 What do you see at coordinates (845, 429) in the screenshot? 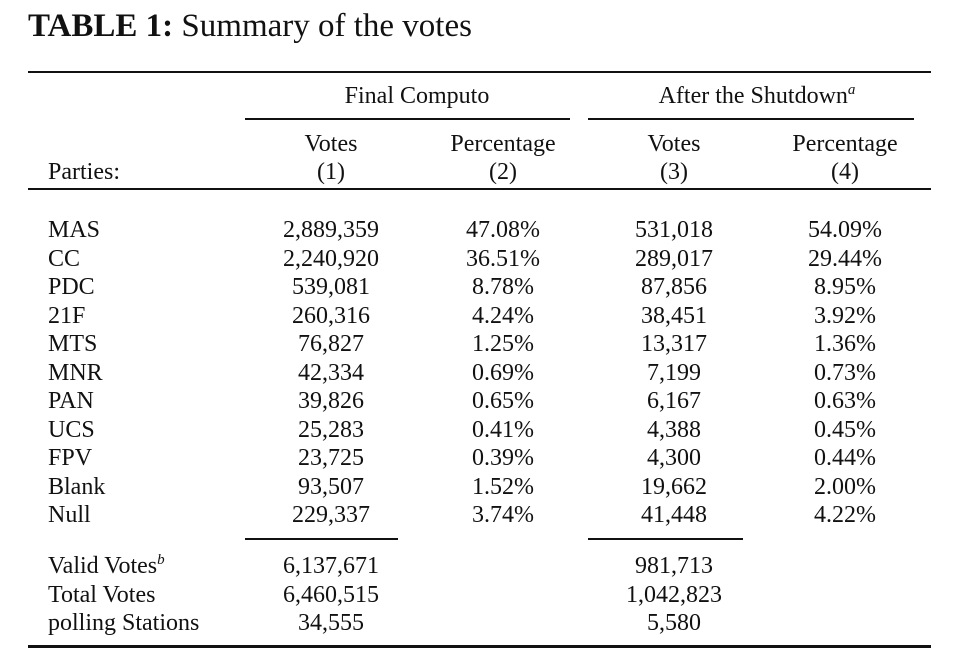
I see `pct-after: 0.45%` at bounding box center [845, 429].